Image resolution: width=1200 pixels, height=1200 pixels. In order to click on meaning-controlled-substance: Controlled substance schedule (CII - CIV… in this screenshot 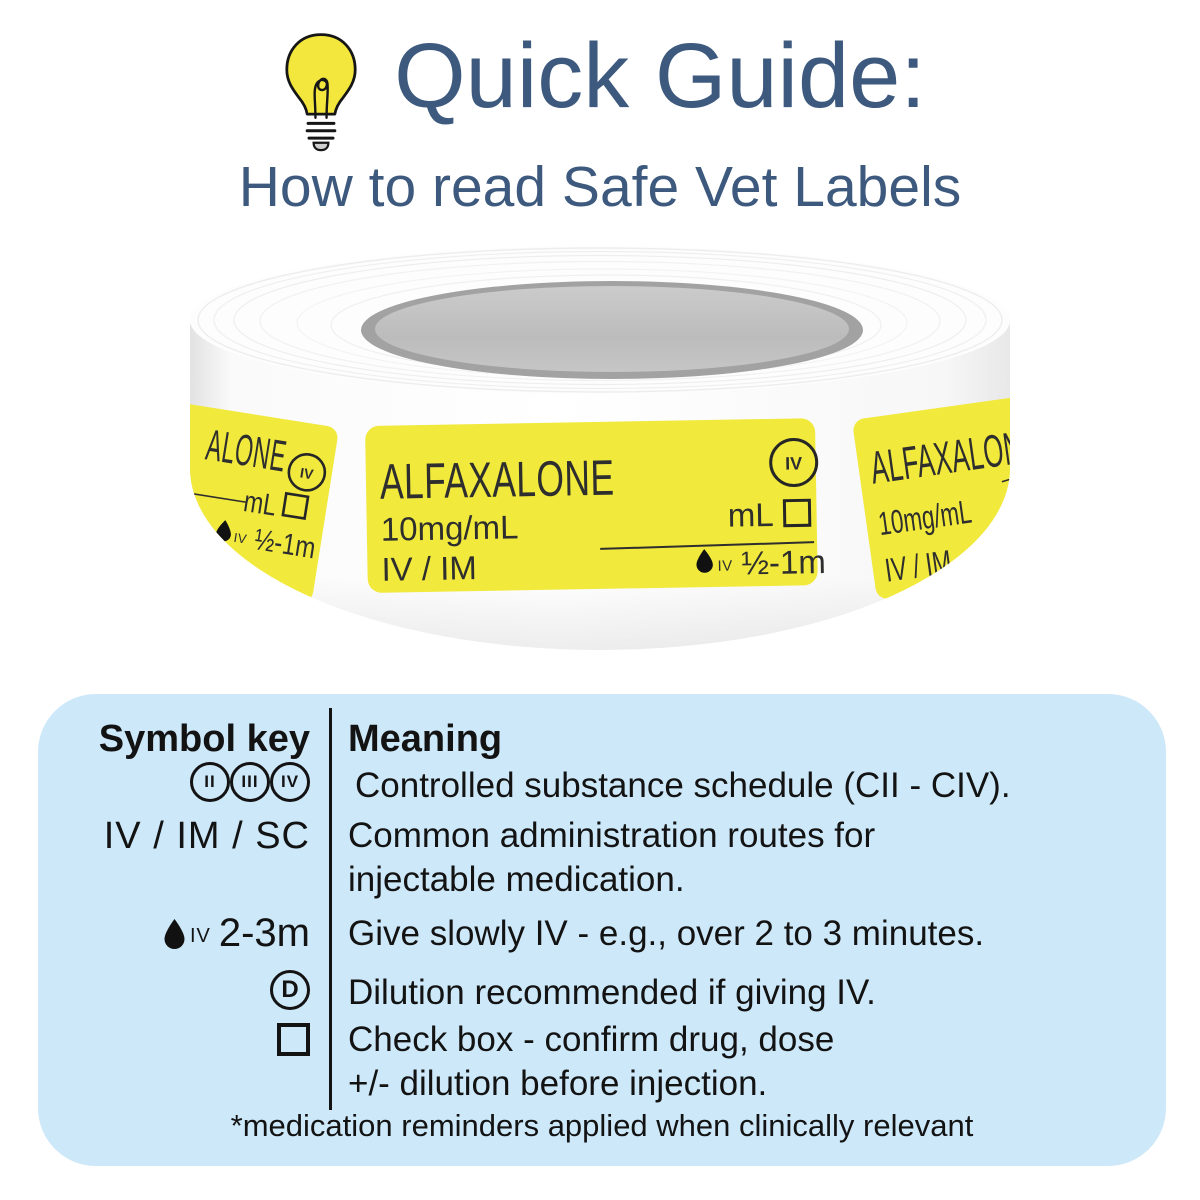, I will do `click(683, 785)`.